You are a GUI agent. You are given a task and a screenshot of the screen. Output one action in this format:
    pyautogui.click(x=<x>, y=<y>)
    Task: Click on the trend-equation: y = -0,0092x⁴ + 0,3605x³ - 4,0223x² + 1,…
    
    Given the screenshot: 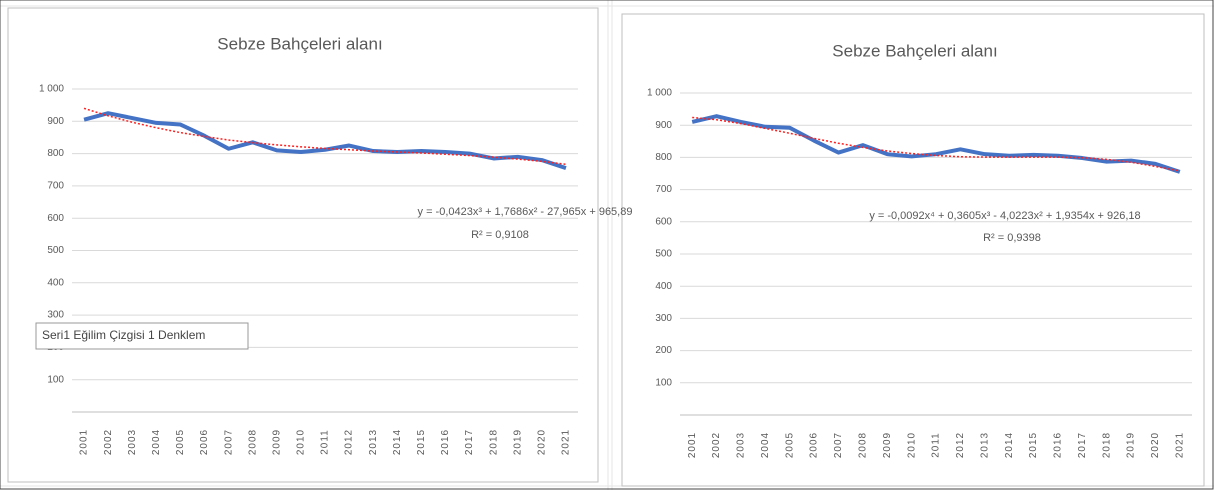 What is the action you would take?
    pyautogui.click(x=1004, y=216)
    